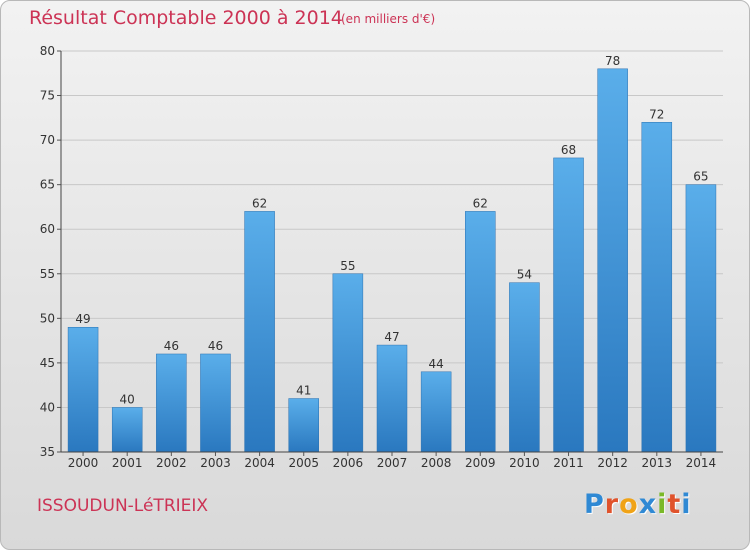 This screenshot has height=550, width=750. Describe the element at coordinates (524, 275) in the screenshot. I see `bar-value-label: 54` at that location.